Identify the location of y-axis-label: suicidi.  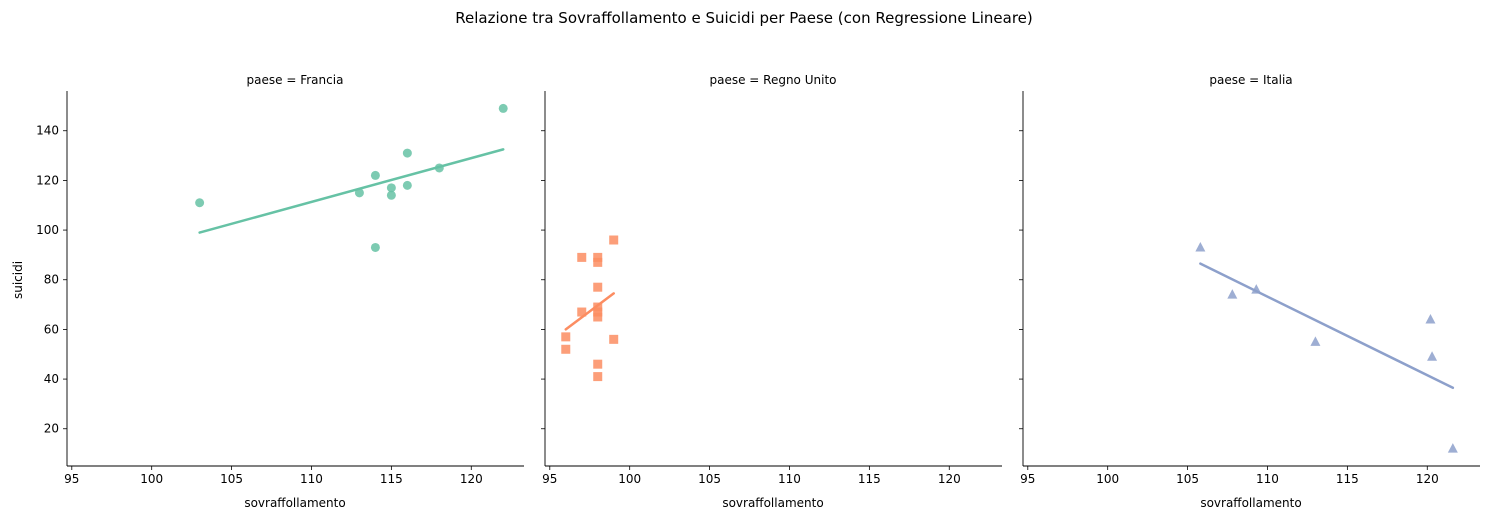
(18, 280).